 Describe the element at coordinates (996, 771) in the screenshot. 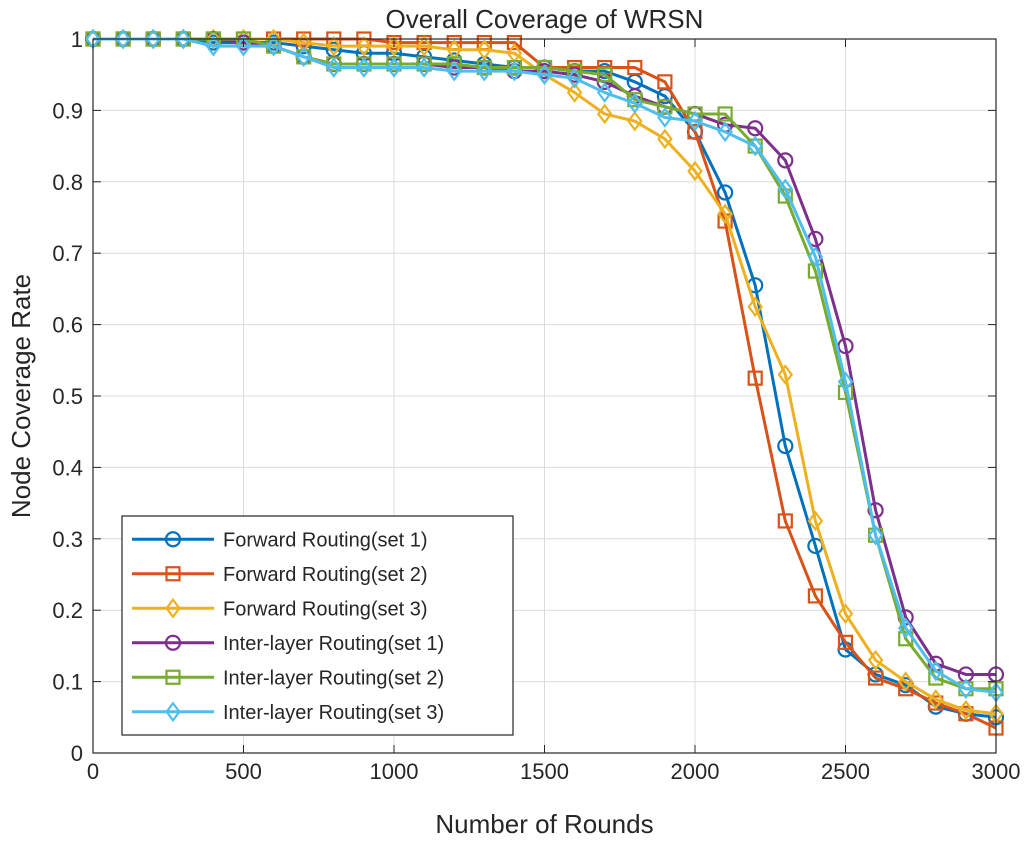

I see `x-tick-label: 3000` at that location.